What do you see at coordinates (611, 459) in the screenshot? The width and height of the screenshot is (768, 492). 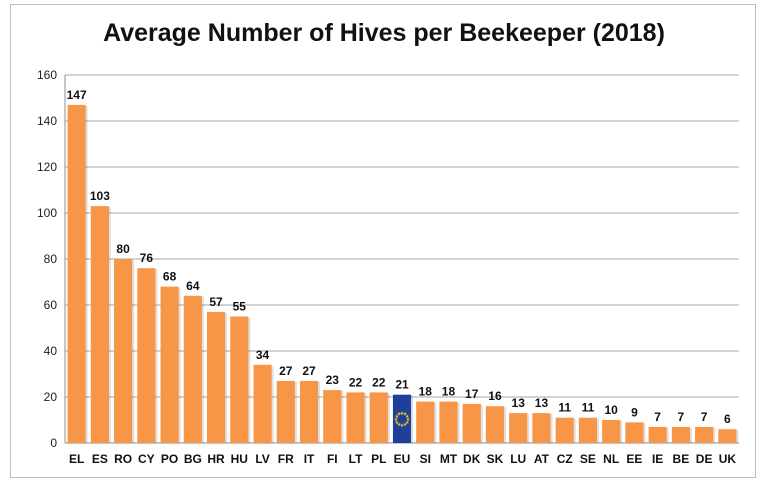 I see `x-tick-label: NL` at bounding box center [611, 459].